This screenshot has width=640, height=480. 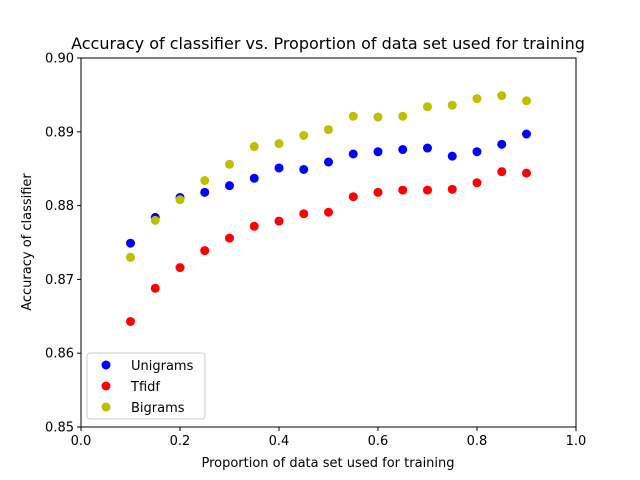 What do you see at coordinates (279, 441) in the screenshot?
I see `x-tick-label: 0.4` at bounding box center [279, 441].